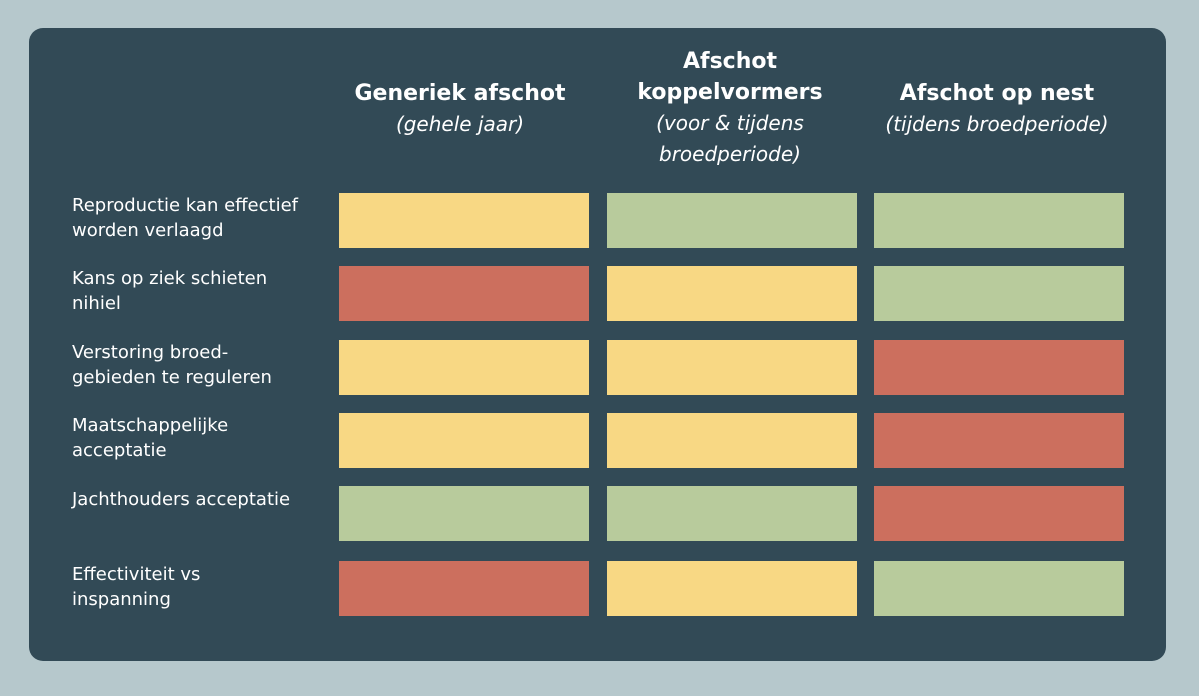  I want to click on column-title: Generiek afschot, so click(460, 93).